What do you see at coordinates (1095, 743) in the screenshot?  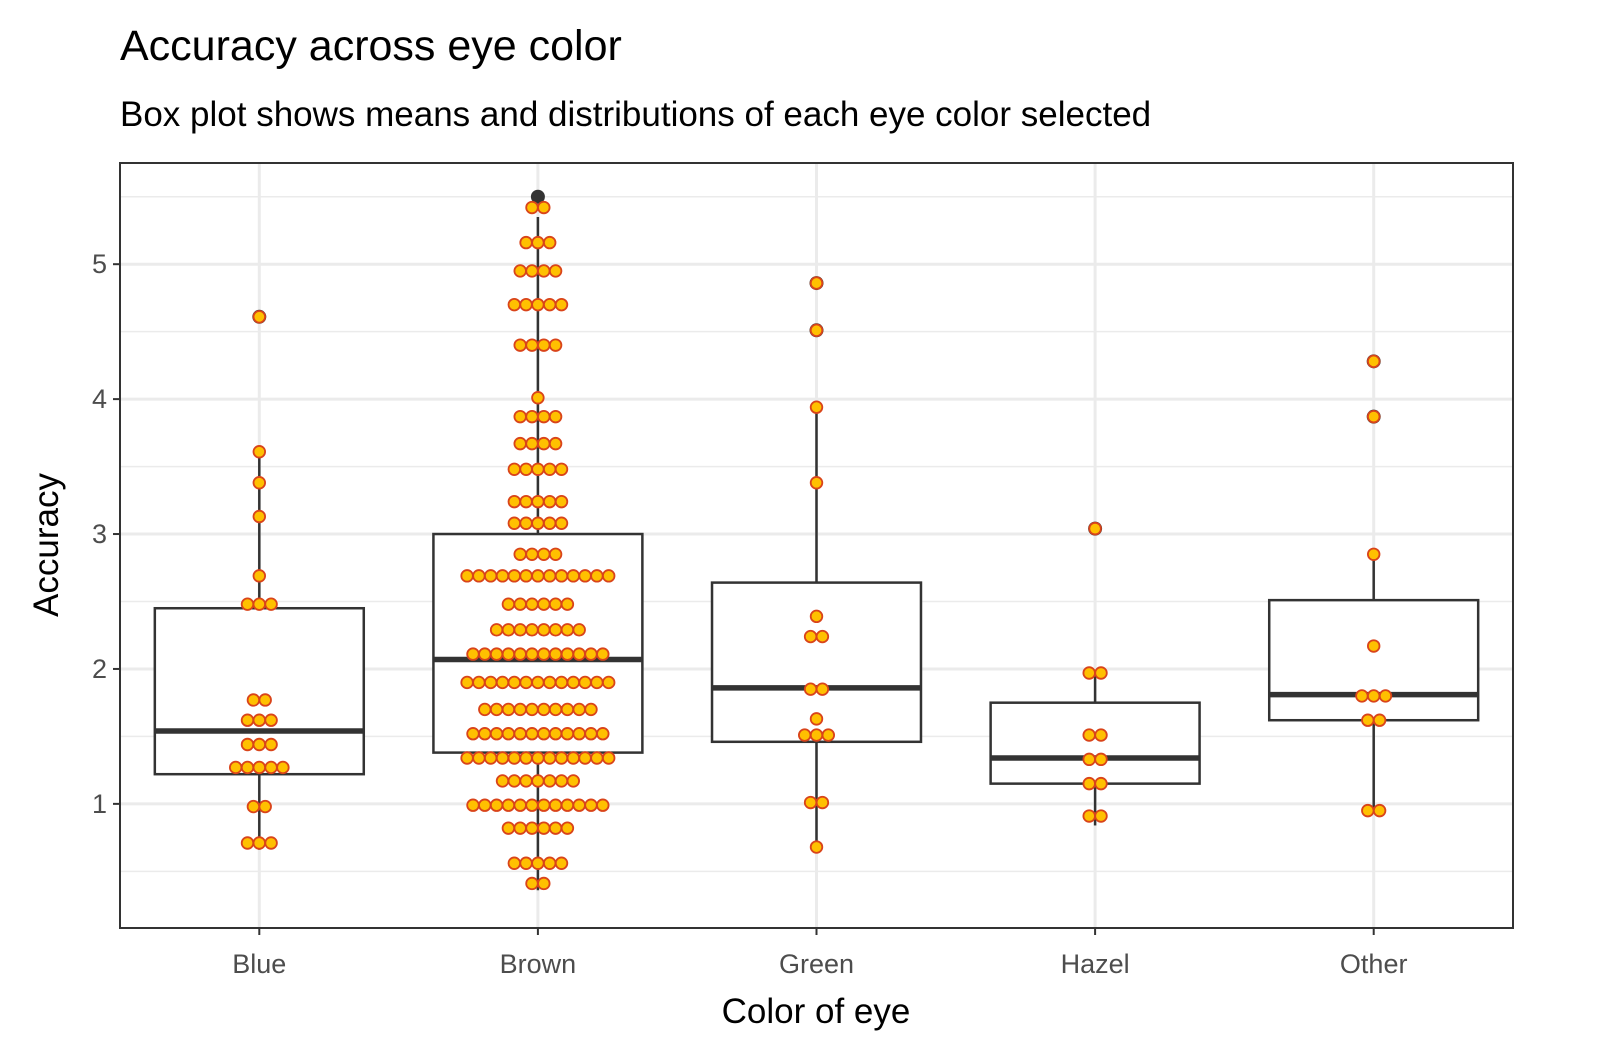 I see `box-iqr` at bounding box center [1095, 743].